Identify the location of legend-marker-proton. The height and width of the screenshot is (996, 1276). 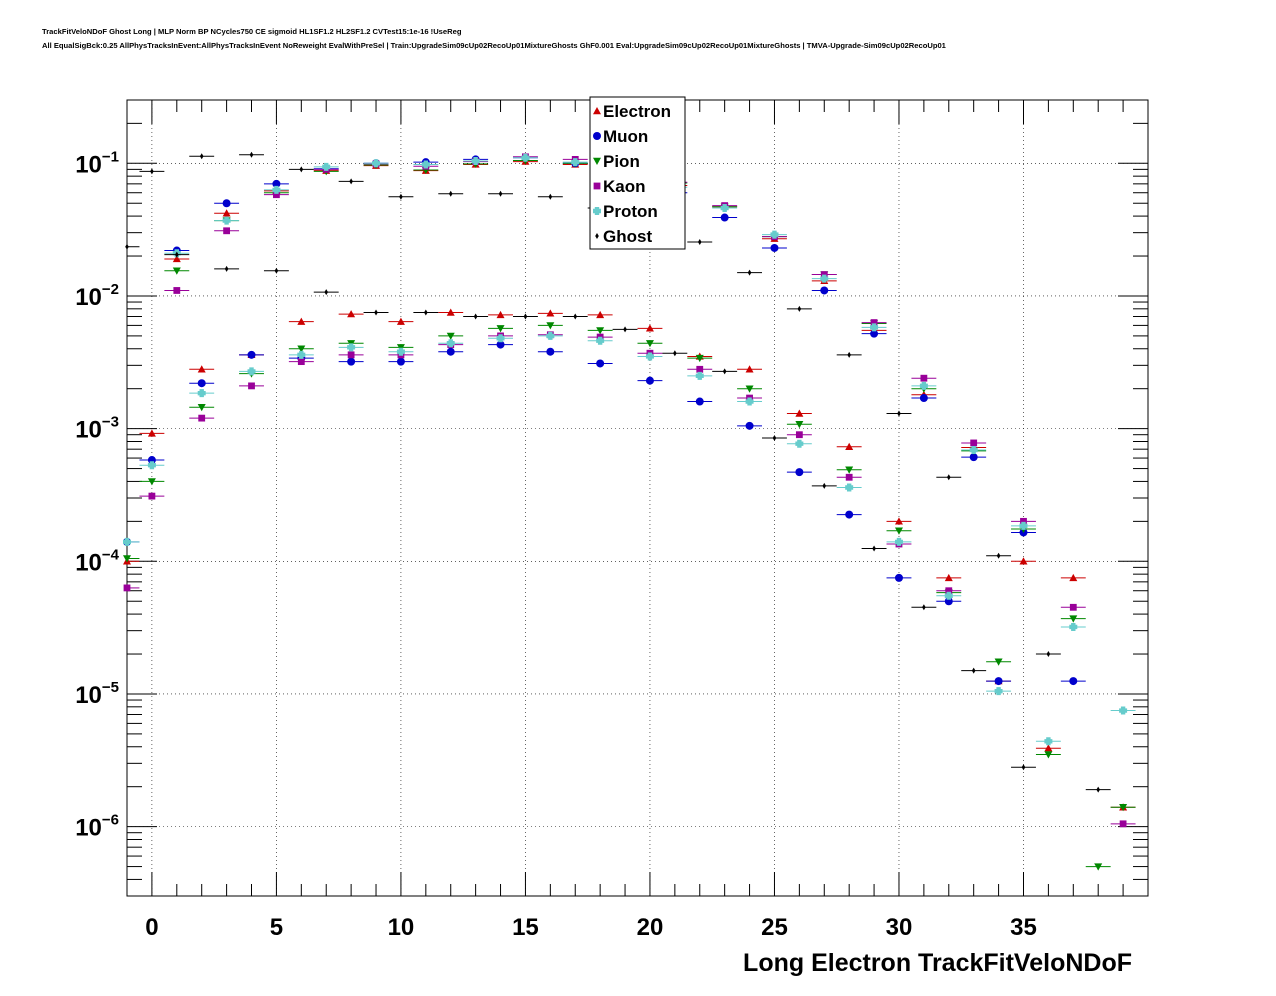
(597, 211).